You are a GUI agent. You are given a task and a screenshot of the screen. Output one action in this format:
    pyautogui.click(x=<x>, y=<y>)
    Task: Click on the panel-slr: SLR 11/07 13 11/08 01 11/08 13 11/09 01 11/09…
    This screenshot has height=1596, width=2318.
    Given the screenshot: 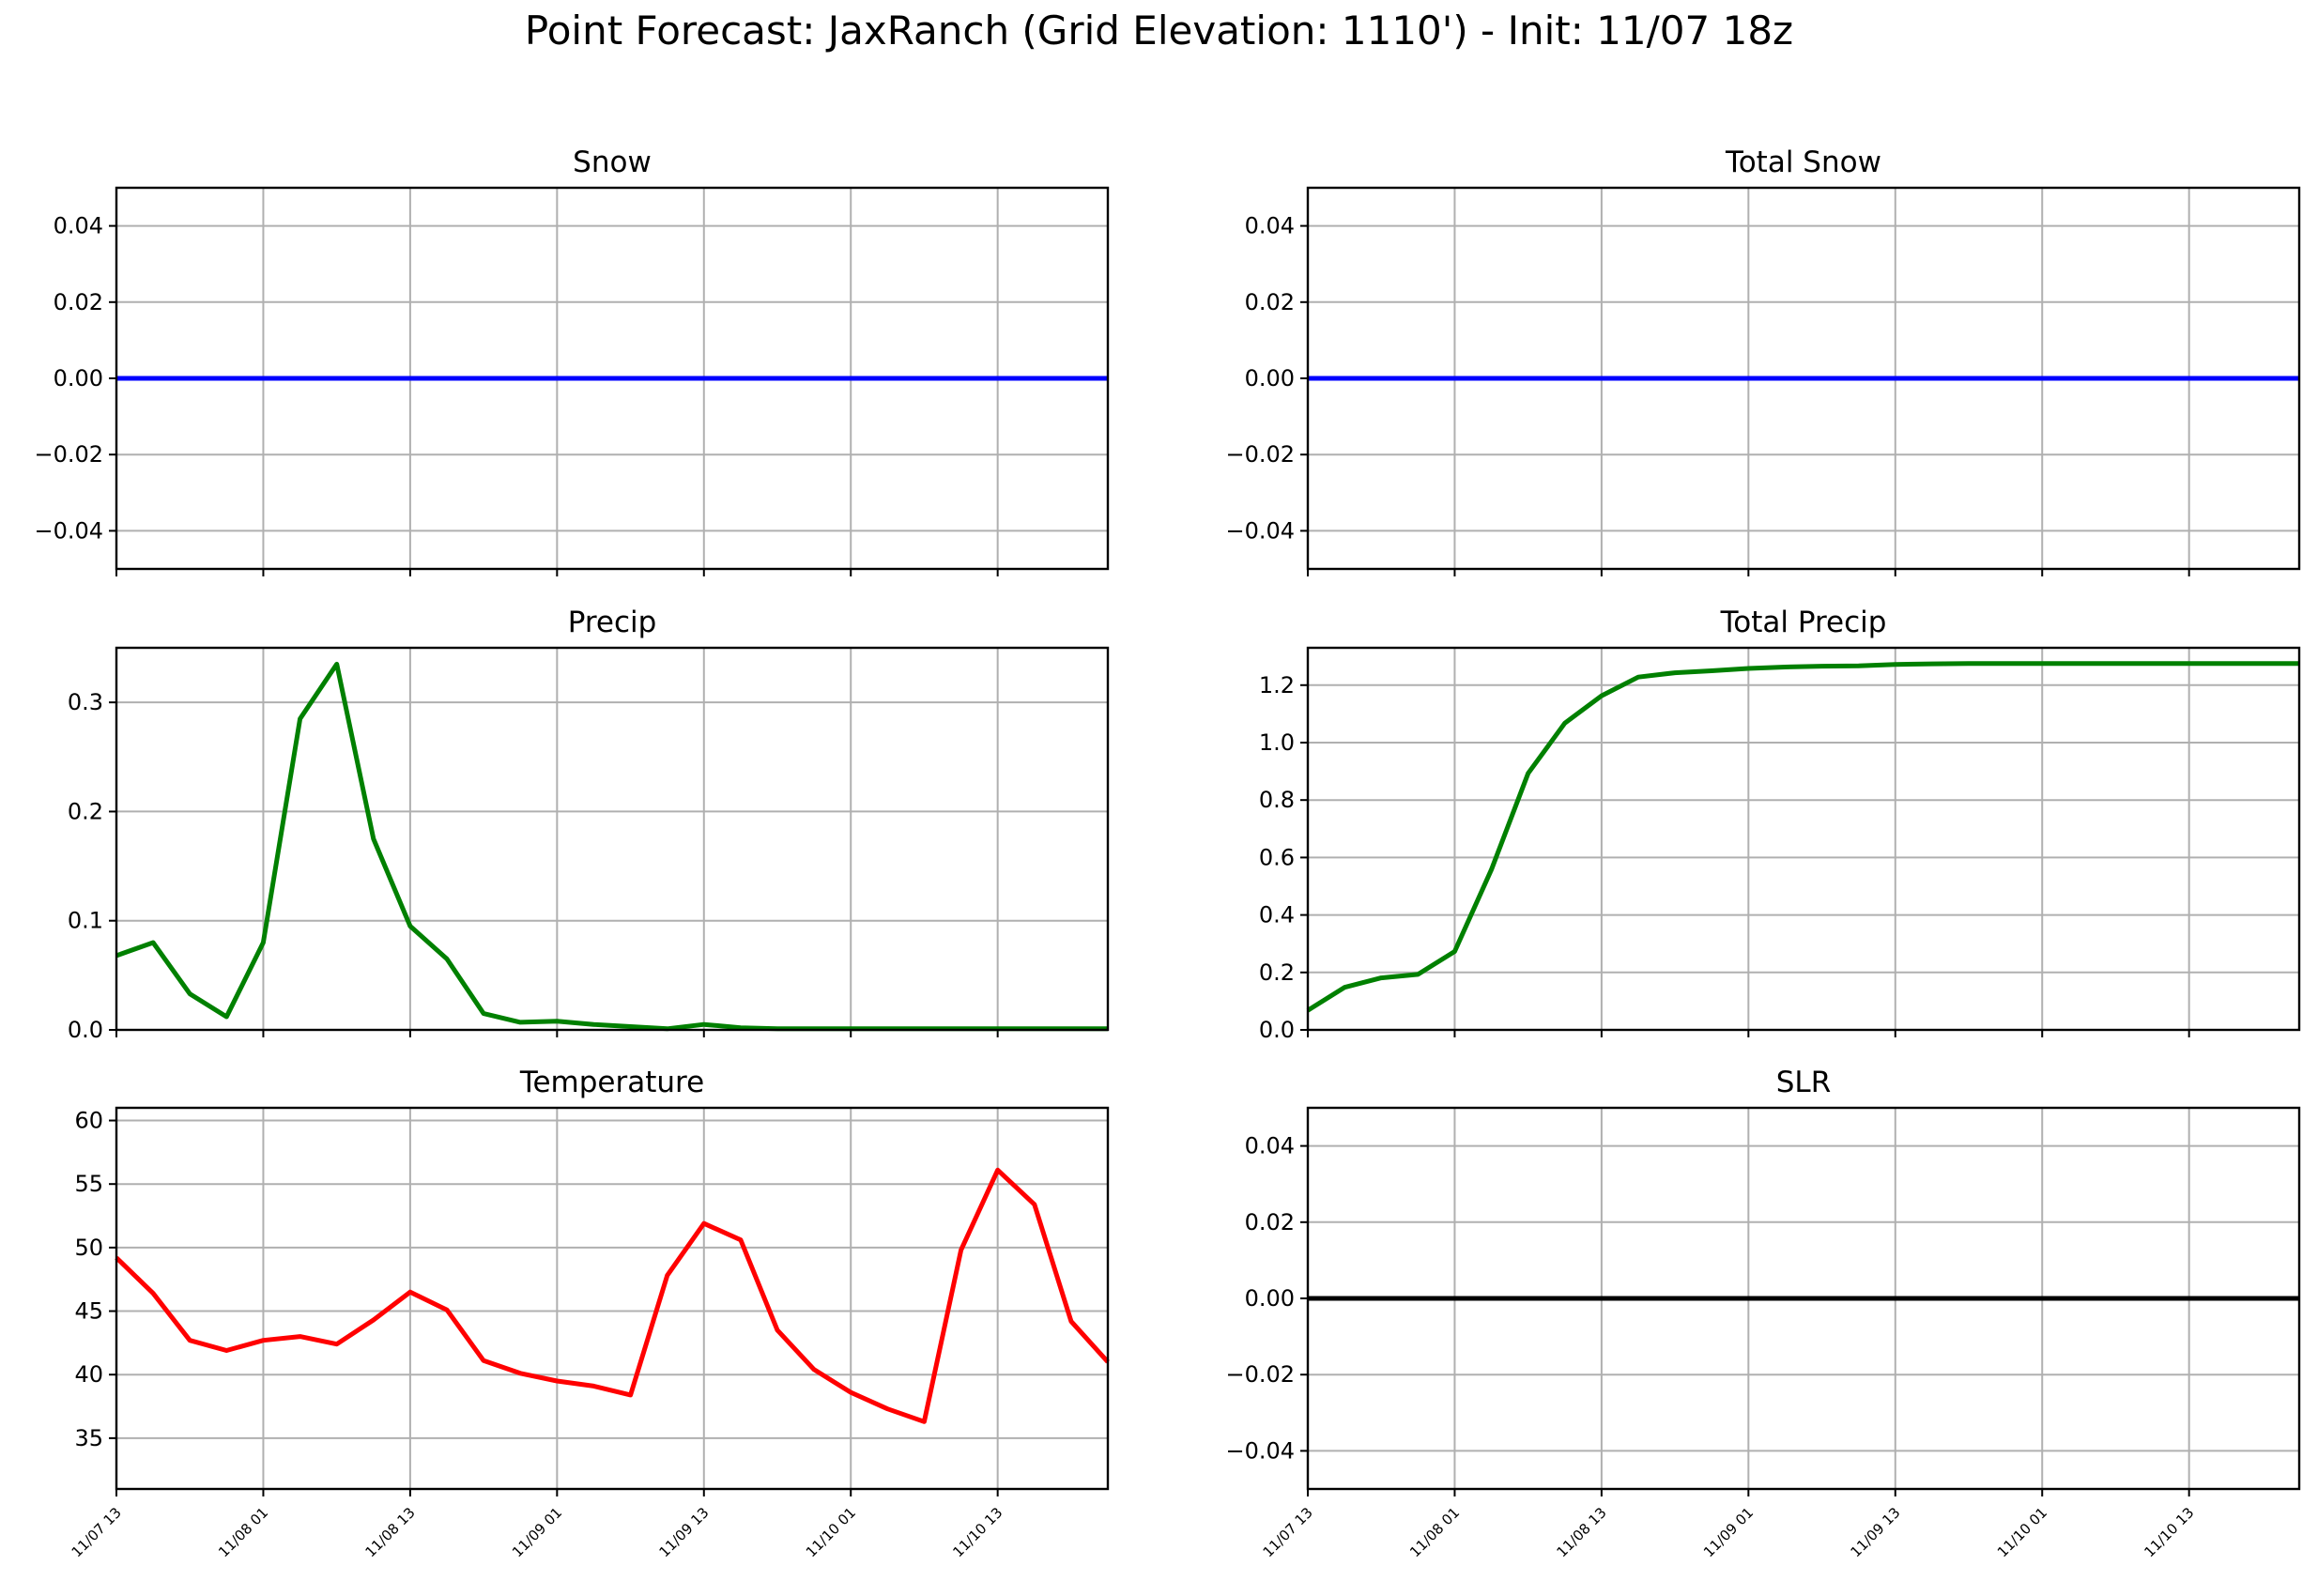 What is the action you would take?
    pyautogui.click(x=1763, y=1313)
    